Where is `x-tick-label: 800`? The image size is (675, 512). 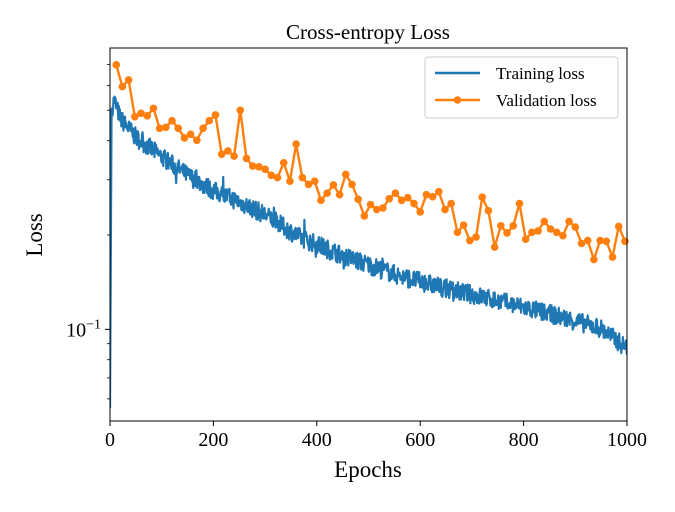 x-tick-label: 800 is located at coordinates (524, 440).